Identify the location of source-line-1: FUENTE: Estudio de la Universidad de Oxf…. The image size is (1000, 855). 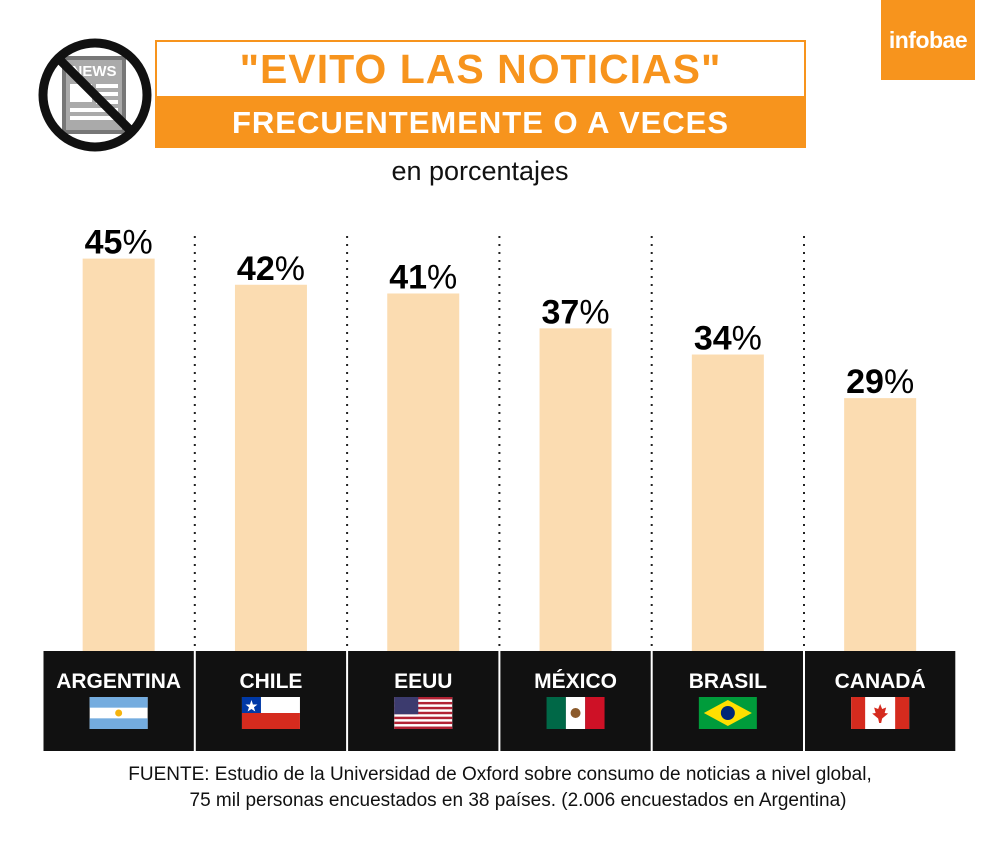
(500, 774).